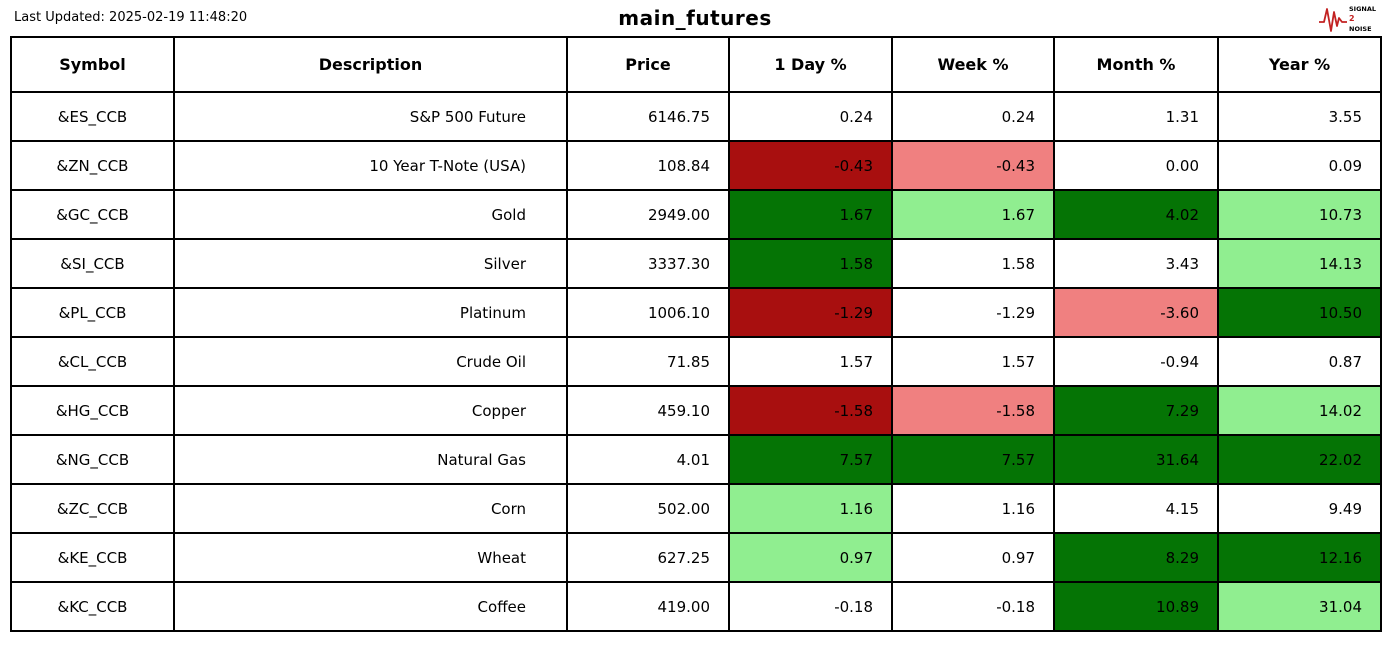 This screenshot has height=650, width=1390. I want to click on table-row: &KC_CCB Coffee 419.00 -0.18 -0.18 10.89 31.04, so click(696, 606).